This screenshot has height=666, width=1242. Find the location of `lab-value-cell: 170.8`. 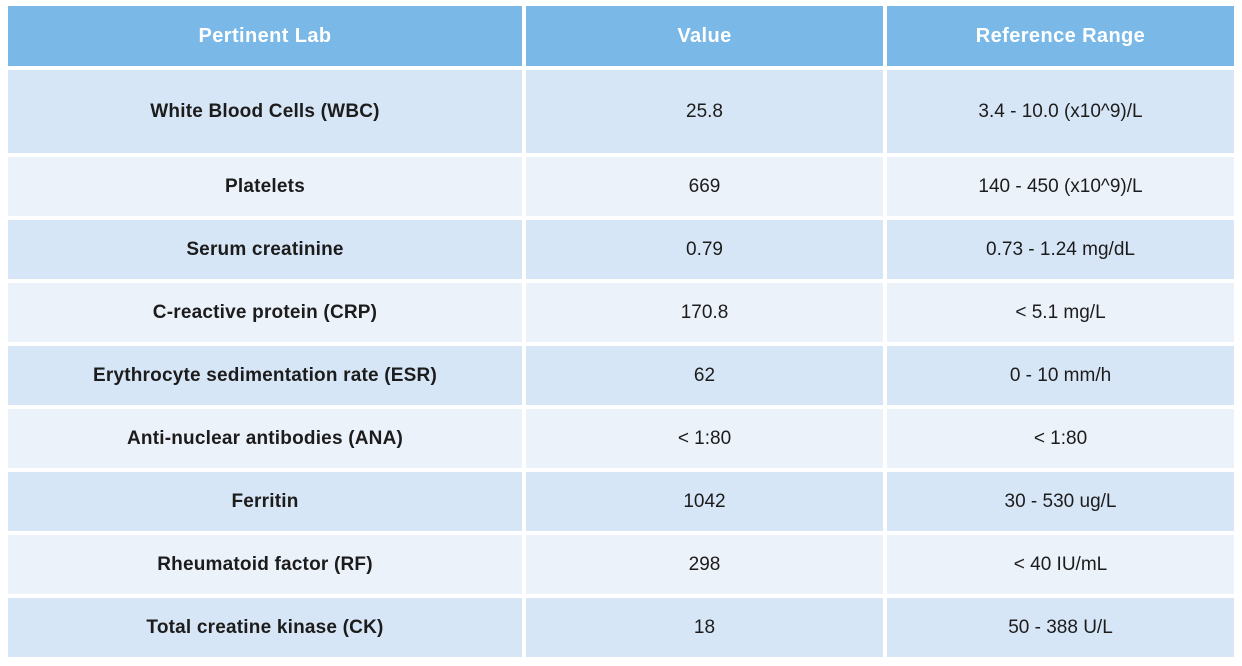

lab-value-cell: 170.8 is located at coordinates (704, 312).